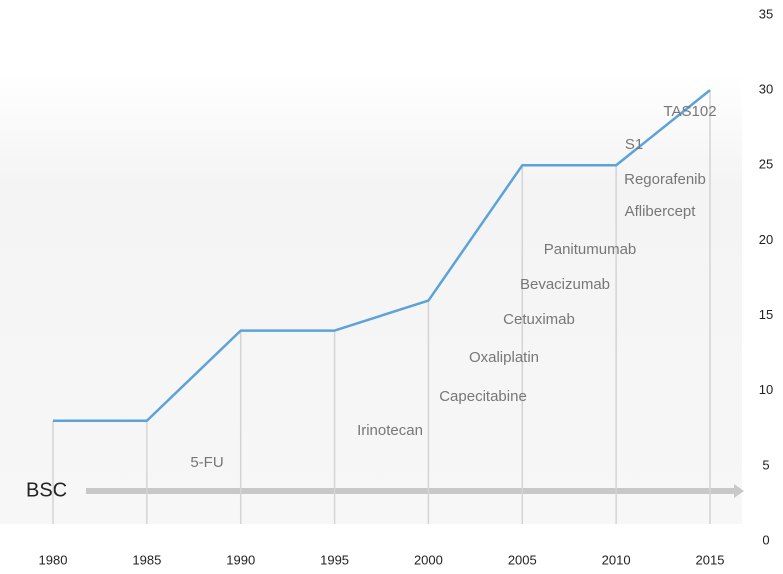  What do you see at coordinates (766, 89) in the screenshot?
I see `y-tick-label: 30` at bounding box center [766, 89].